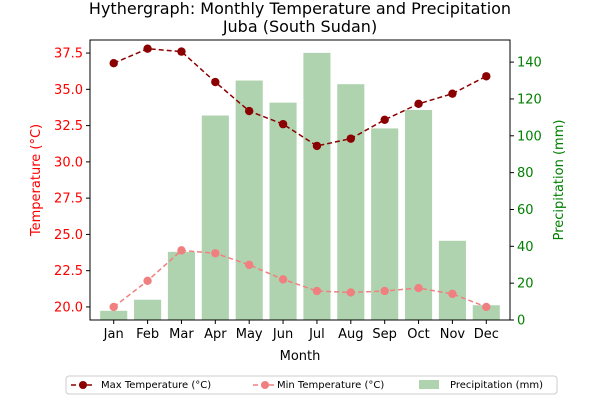 The height and width of the screenshot is (400, 600). I want to click on precip-bar-jun, so click(283, 211).